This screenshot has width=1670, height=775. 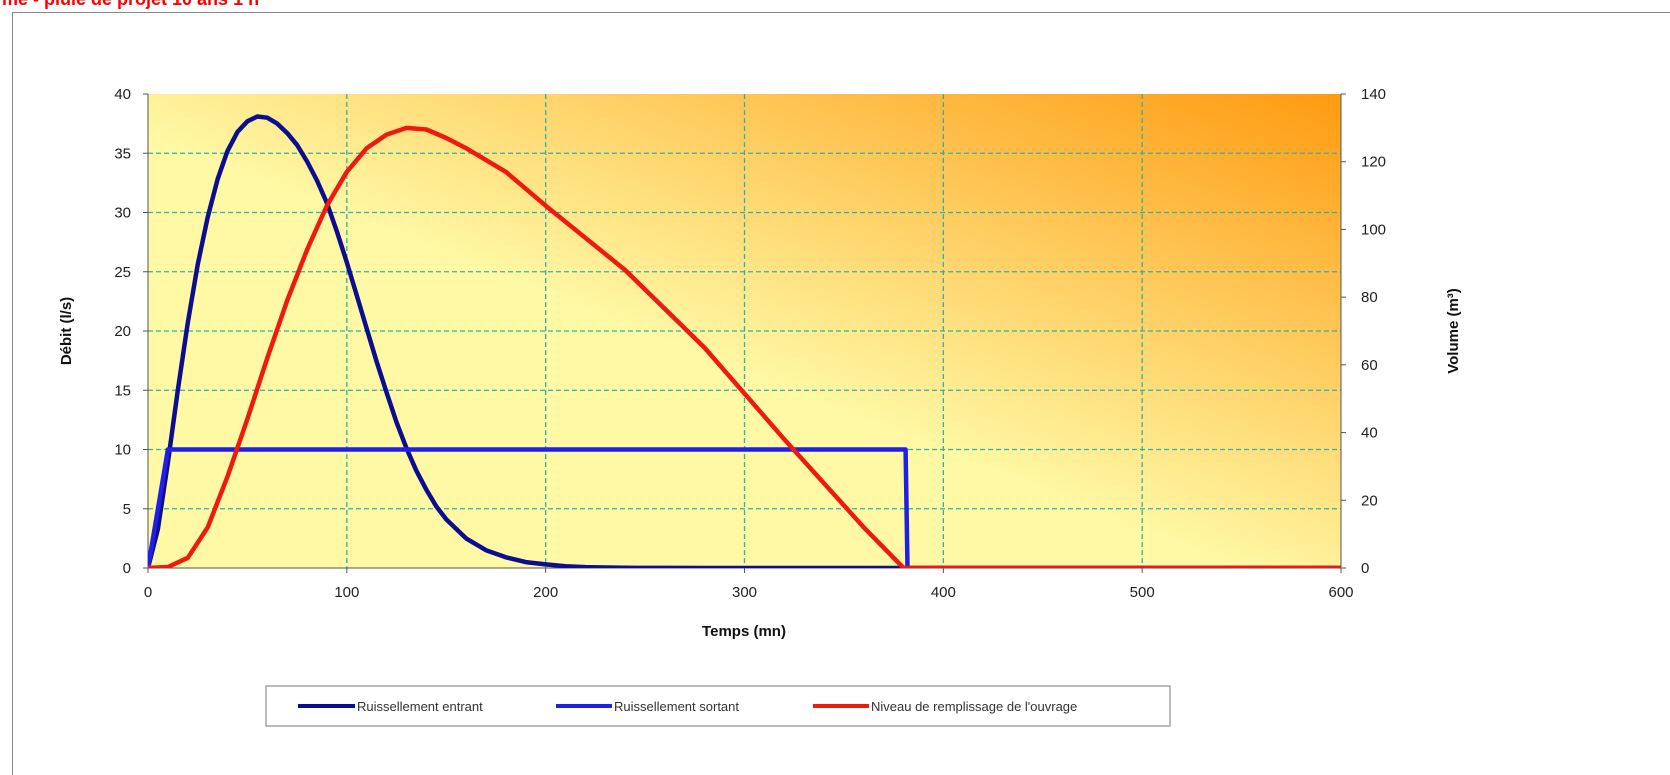 I want to click on y-tick-label: 5, so click(x=127, y=509).